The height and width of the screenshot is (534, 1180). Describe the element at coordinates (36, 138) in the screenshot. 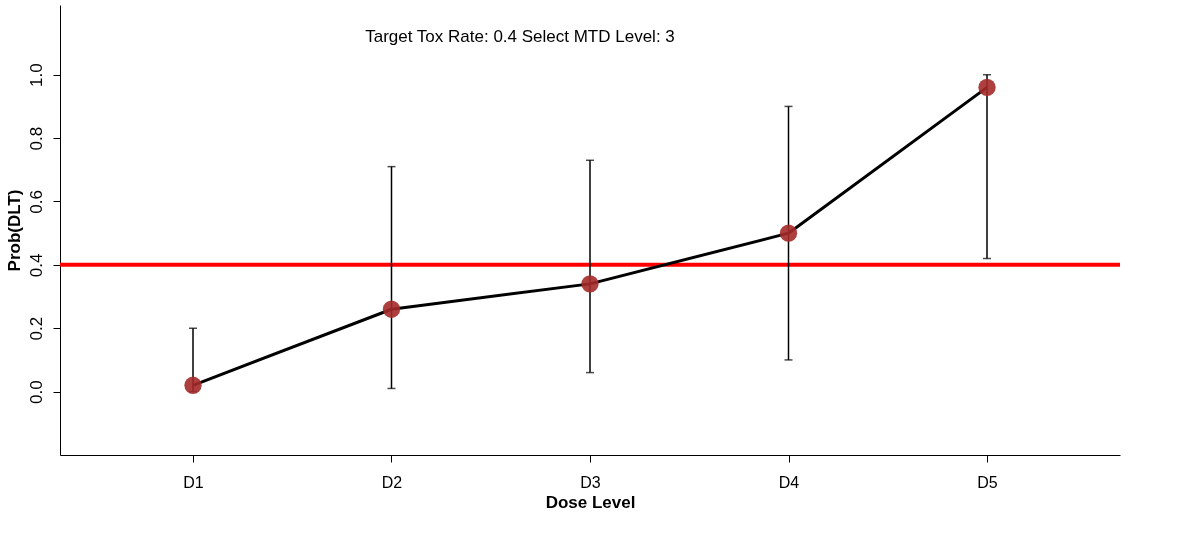

I see `y-tick-label: 0.8` at that location.